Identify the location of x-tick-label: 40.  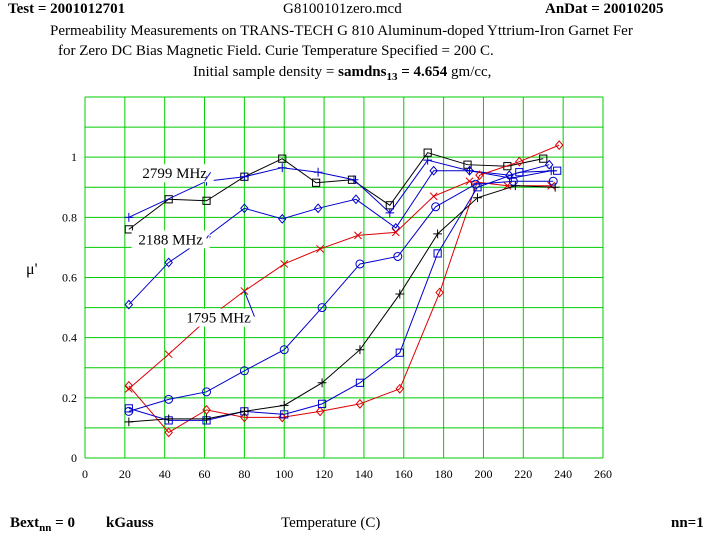
(165, 474).